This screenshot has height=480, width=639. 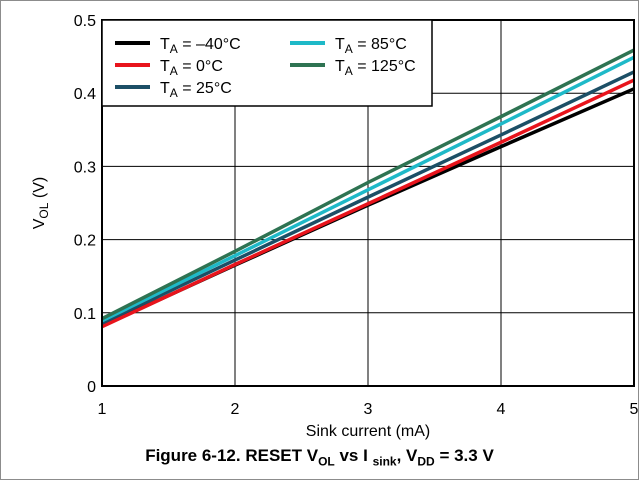 What do you see at coordinates (353, 455) in the screenshot?
I see `caption-mid: vs I` at bounding box center [353, 455].